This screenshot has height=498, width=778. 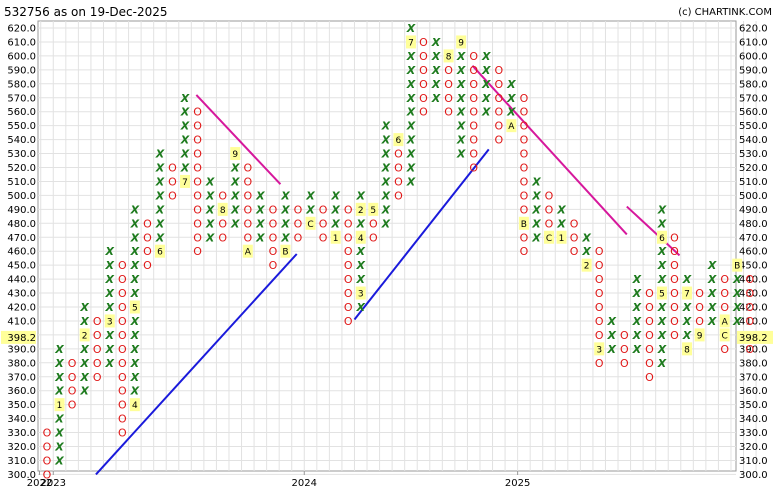 What do you see at coordinates (160, 253) in the screenshot?
I see `month-marker: 6` at bounding box center [160, 253].